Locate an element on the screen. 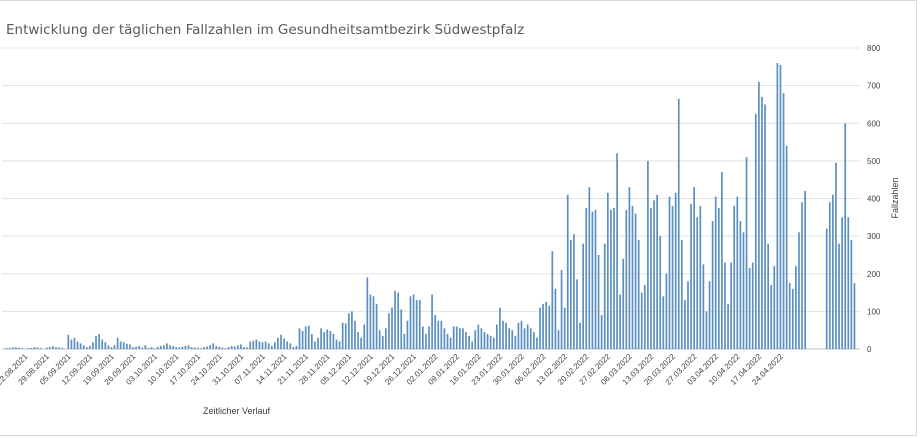 This screenshot has height=438, width=920. y-tick-label: 400 is located at coordinates (874, 199).